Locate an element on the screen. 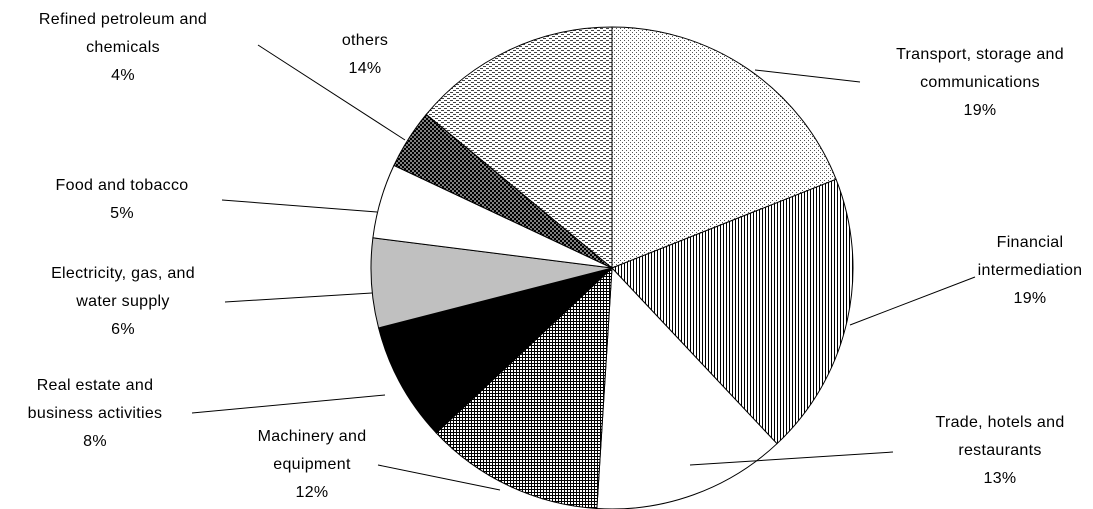 The width and height of the screenshot is (1093, 509). category-name: Transport, storage and communications is located at coordinates (980, 68).